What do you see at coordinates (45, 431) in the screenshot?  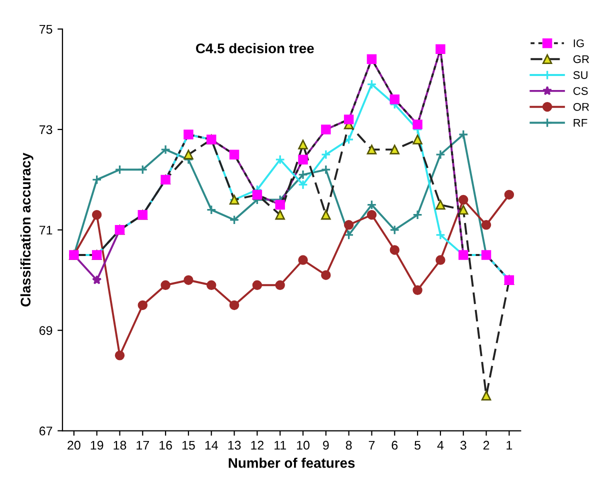 I see `y-tick-label: 67` at bounding box center [45, 431].